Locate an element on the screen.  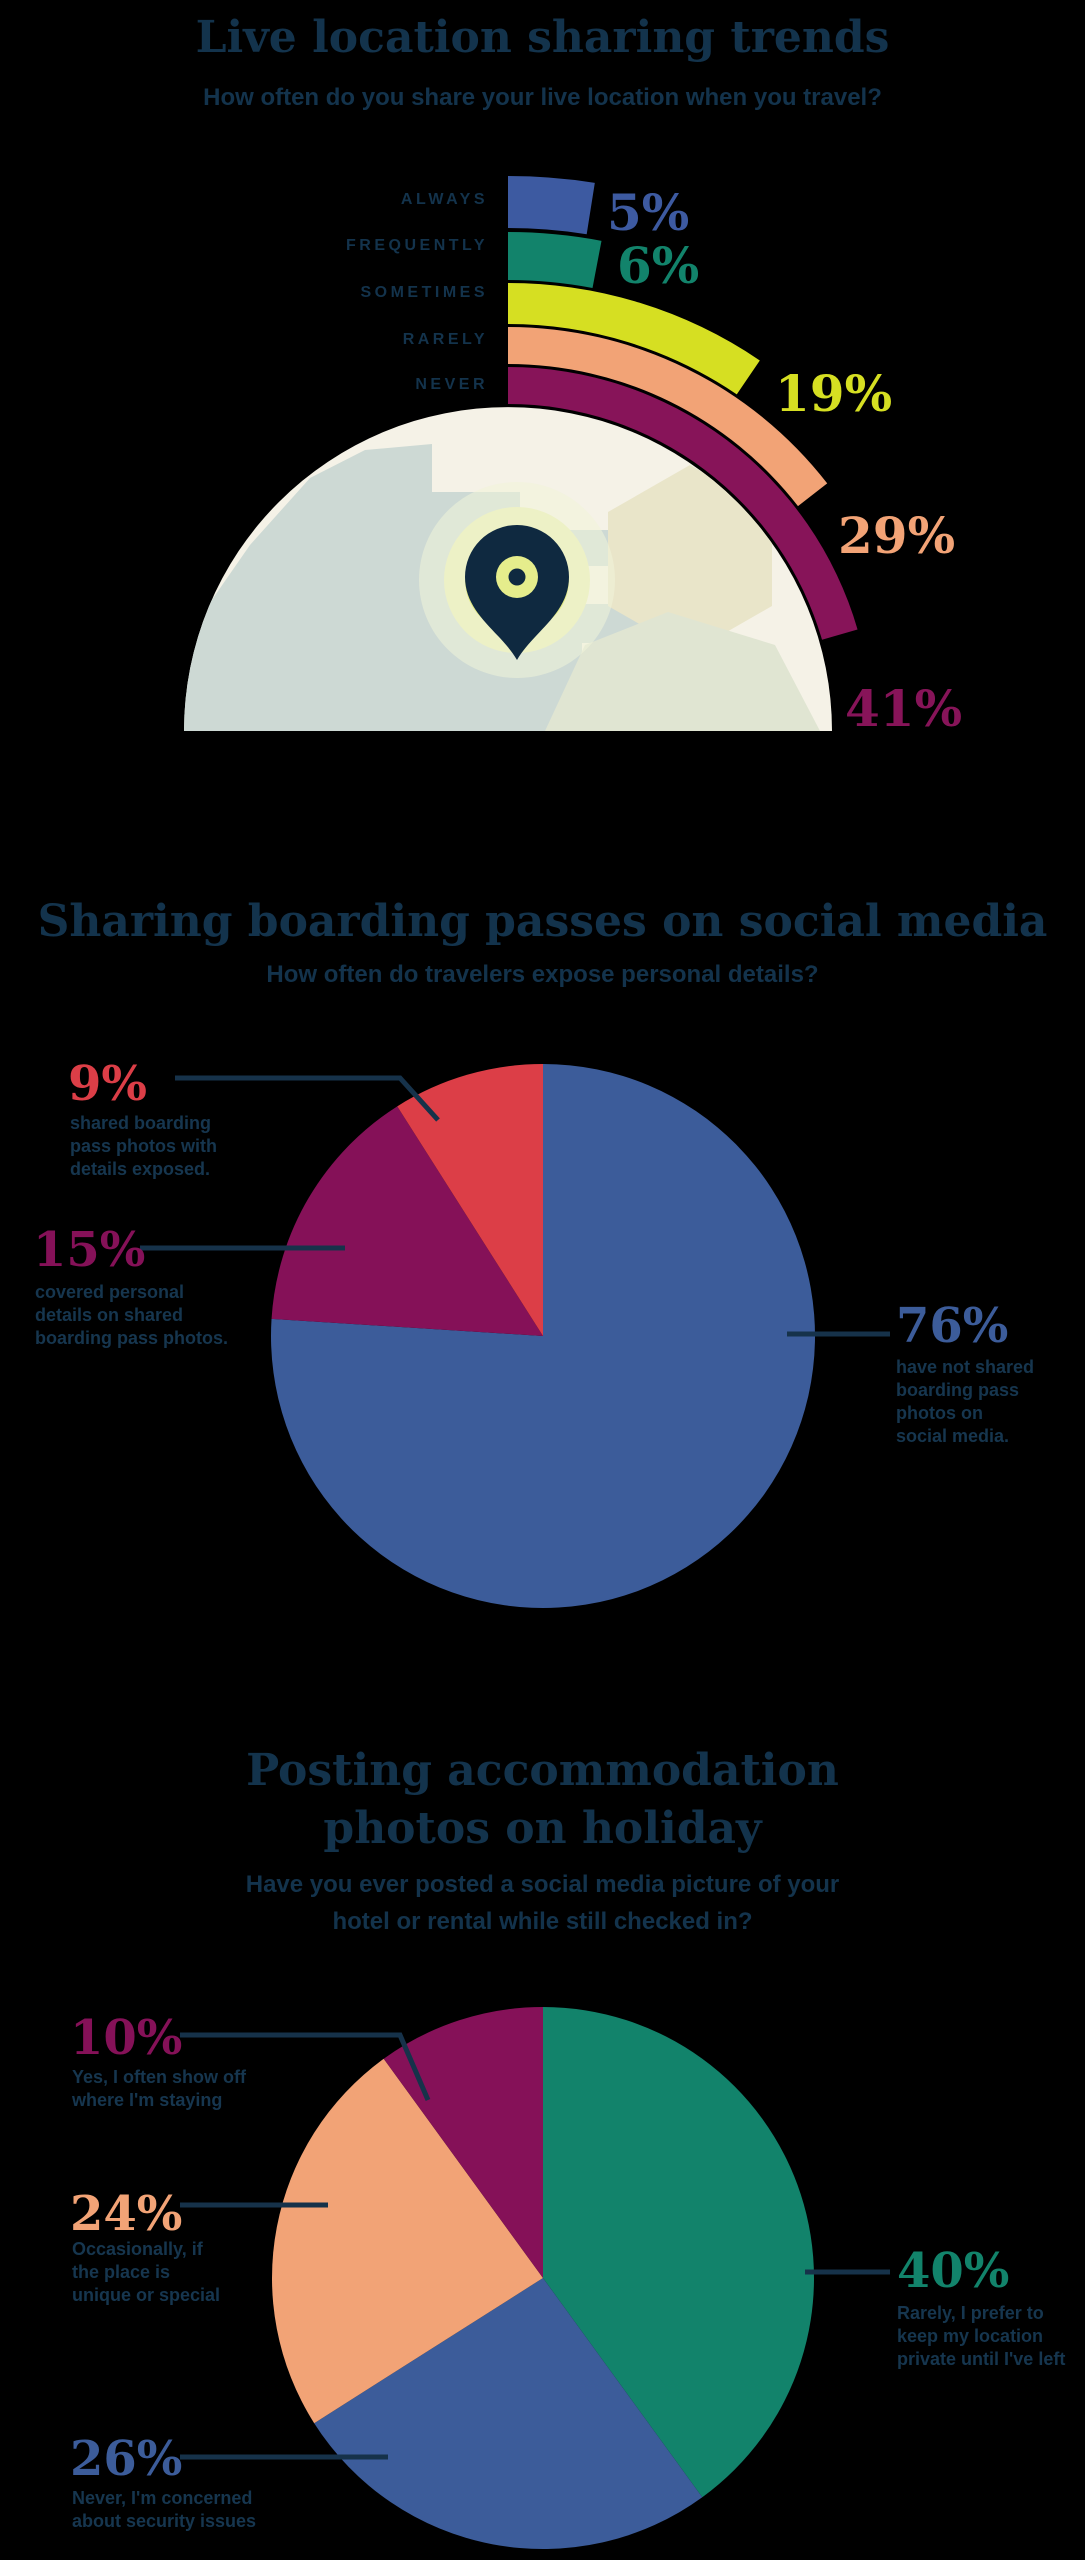
gauge-label-sometimes: SOMETIMES is located at coordinates (424, 292).